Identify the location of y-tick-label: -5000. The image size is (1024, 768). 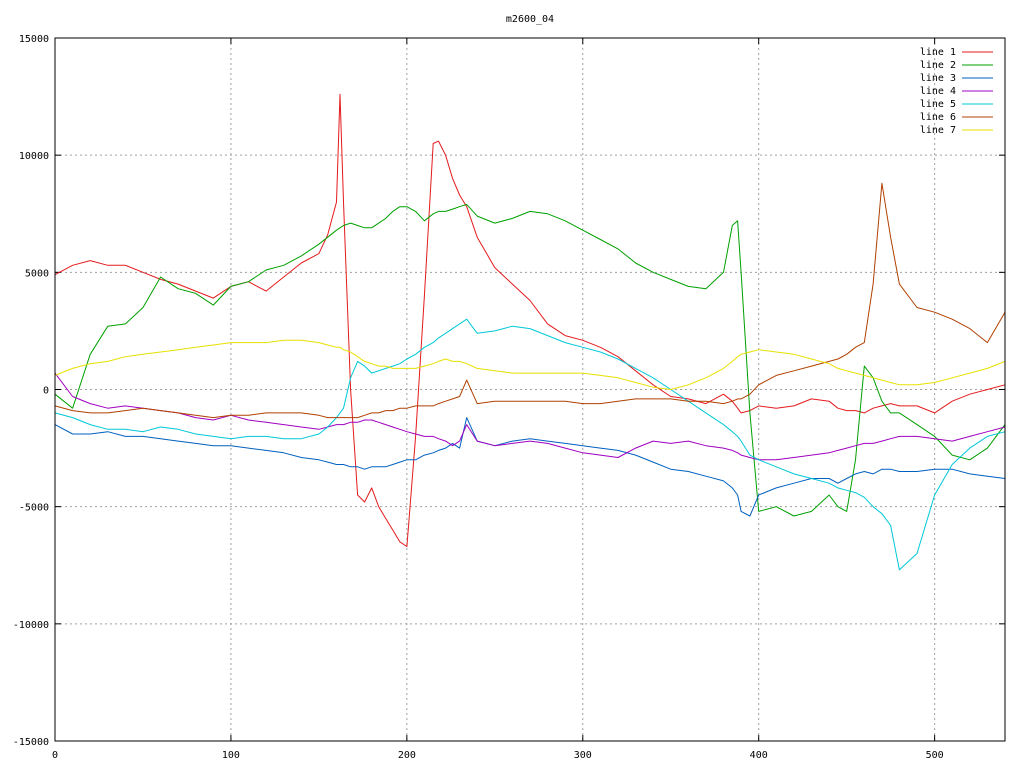
(34, 508).